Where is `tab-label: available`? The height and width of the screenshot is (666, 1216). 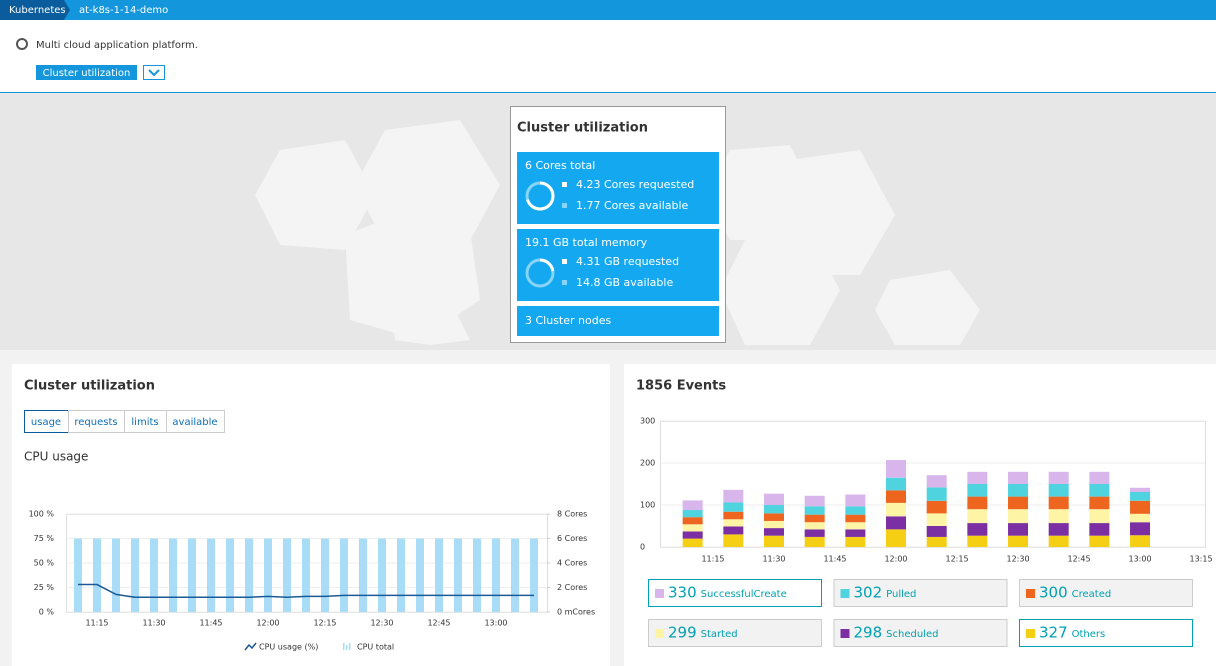 tab-label: available is located at coordinates (194, 422).